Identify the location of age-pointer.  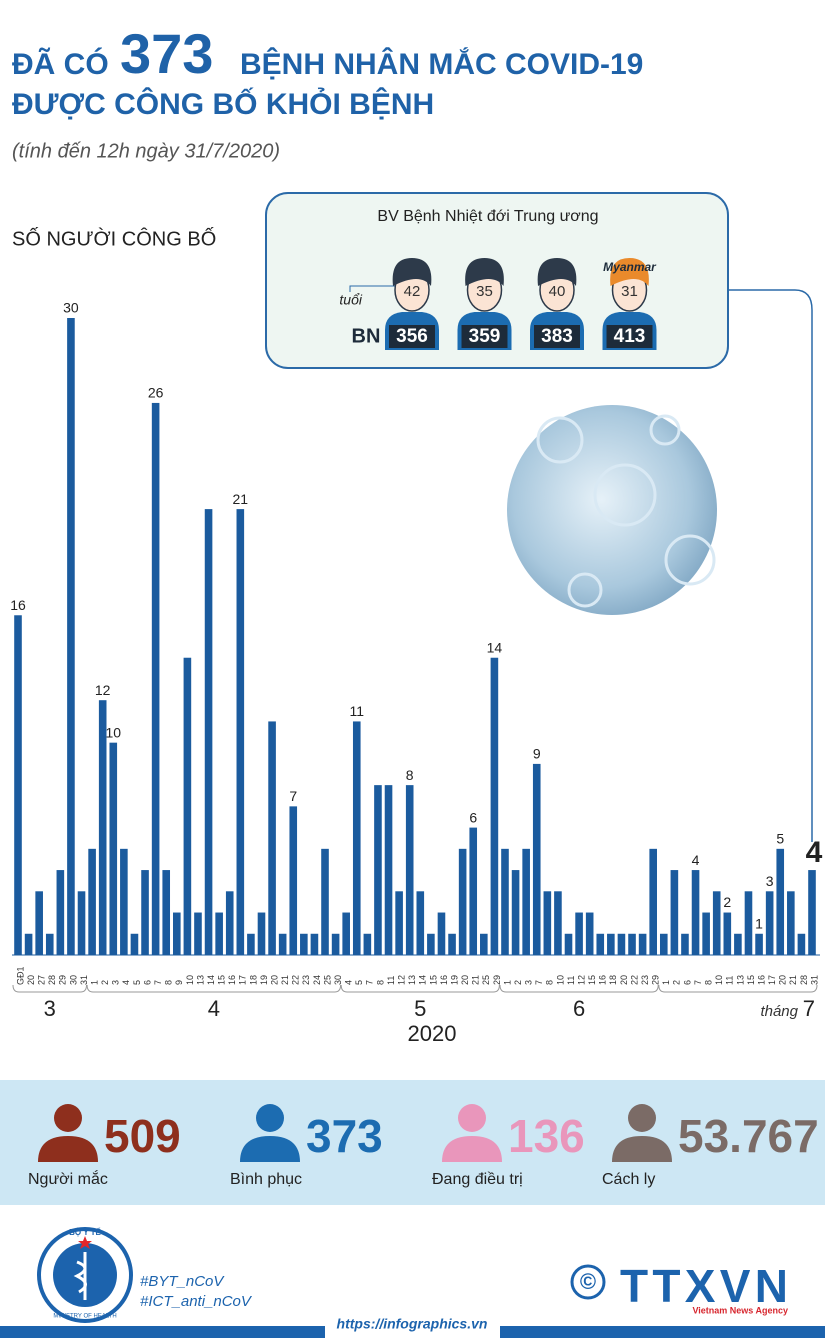
(374, 288).